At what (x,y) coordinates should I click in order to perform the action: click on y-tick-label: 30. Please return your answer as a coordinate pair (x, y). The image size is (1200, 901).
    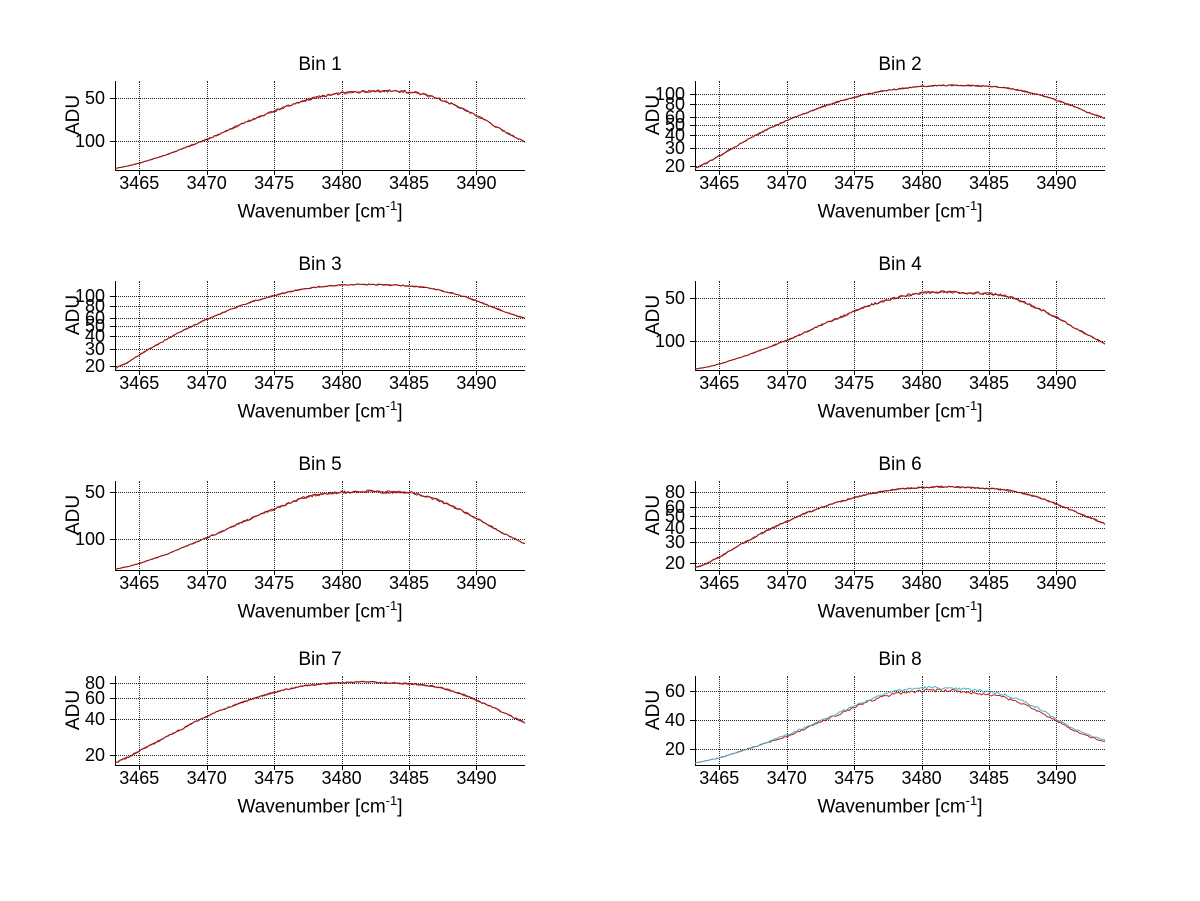
    Looking at the image, I should click on (674, 542).